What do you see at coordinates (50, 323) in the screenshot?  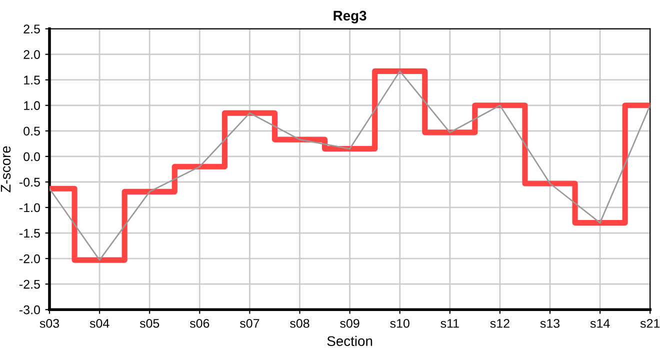 I see `x-tick-label: s03` at bounding box center [50, 323].